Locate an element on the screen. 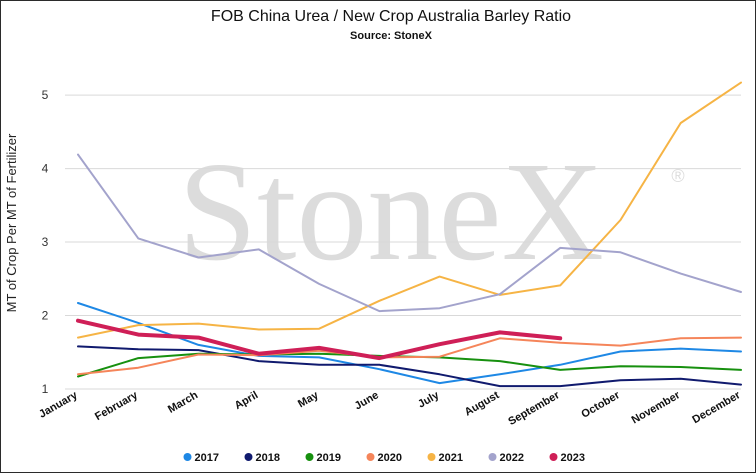 This screenshot has width=756, height=473. x-tick-label: July is located at coordinates (429, 400).